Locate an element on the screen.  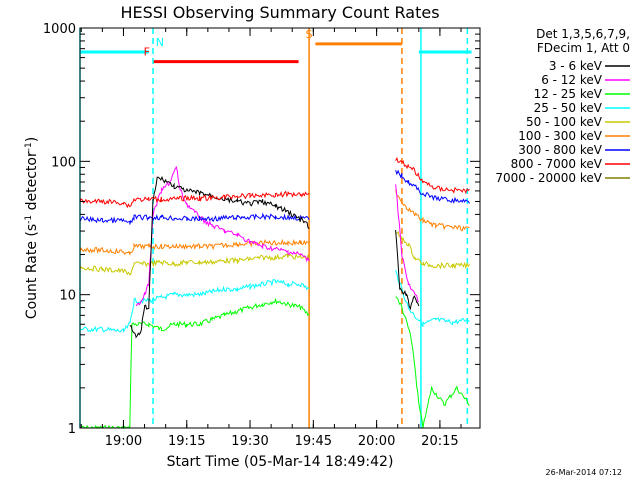
x-tick-label-0: 19:00 is located at coordinates (123, 441).